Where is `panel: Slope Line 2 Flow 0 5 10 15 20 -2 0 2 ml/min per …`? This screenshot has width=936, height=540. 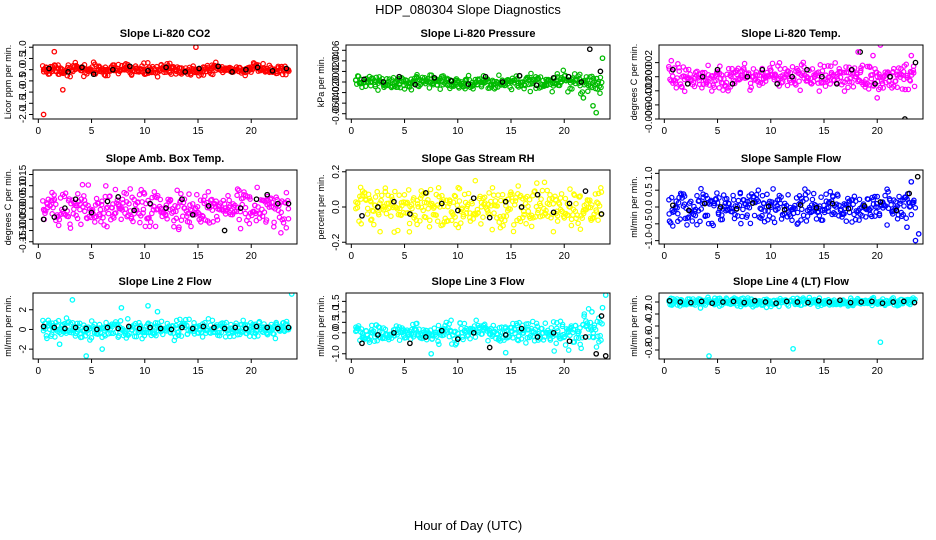
panel: Slope Line 2 Flow 0 5 10 15 20 -2 0 2 ml/min per … is located at coordinates (150, 326).